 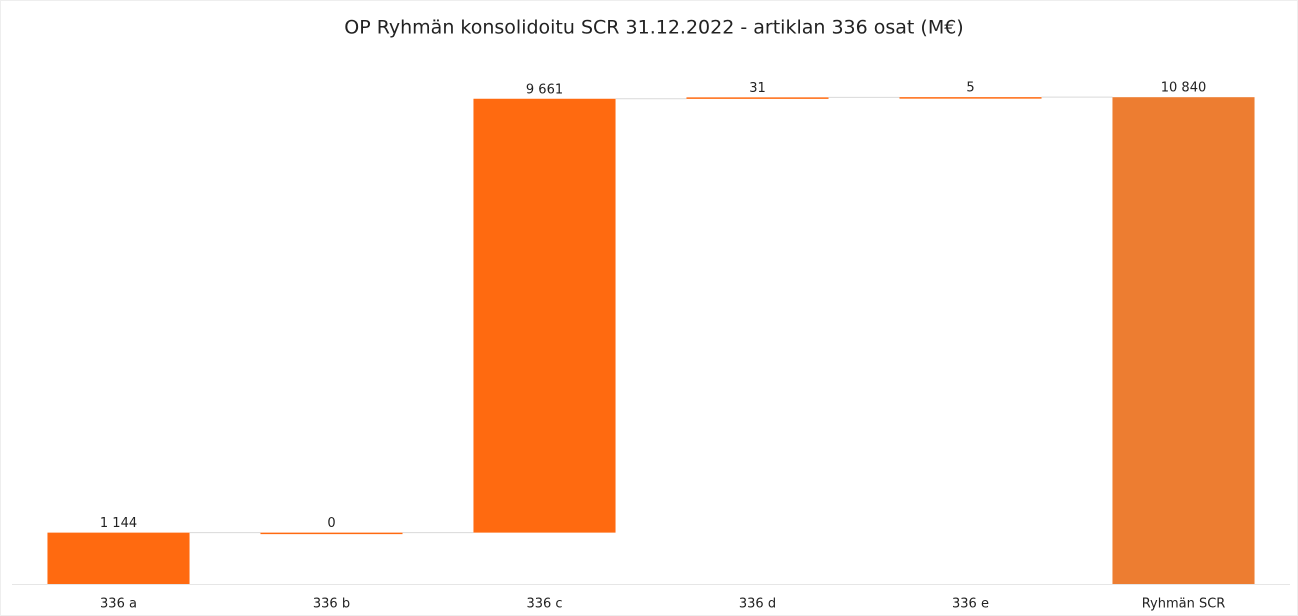 I want to click on data-label: 31, so click(x=757, y=88).